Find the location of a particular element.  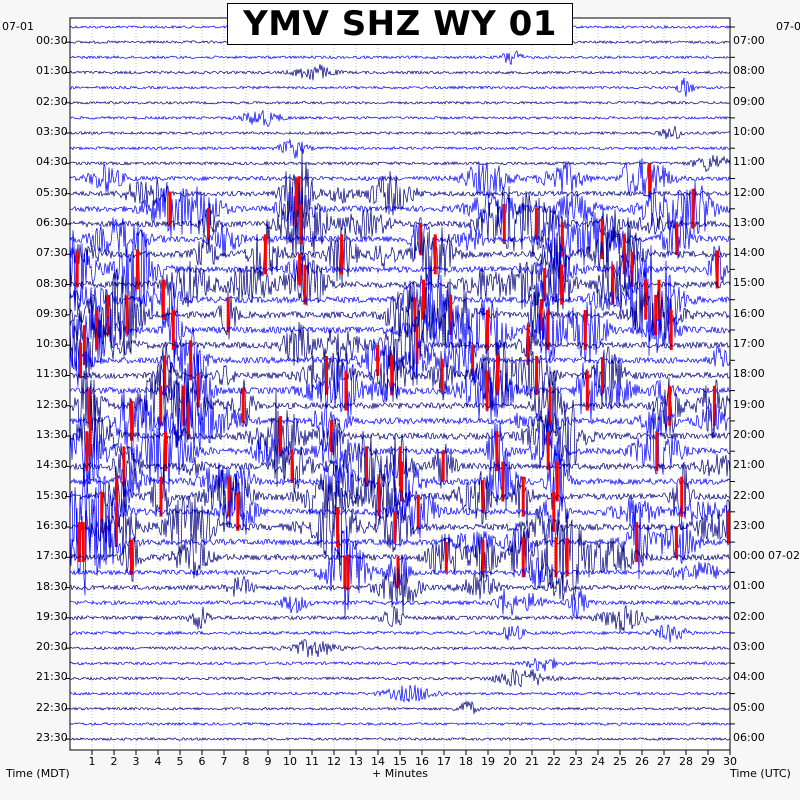

right-time-label: 02:00 is located at coordinates (749, 616).